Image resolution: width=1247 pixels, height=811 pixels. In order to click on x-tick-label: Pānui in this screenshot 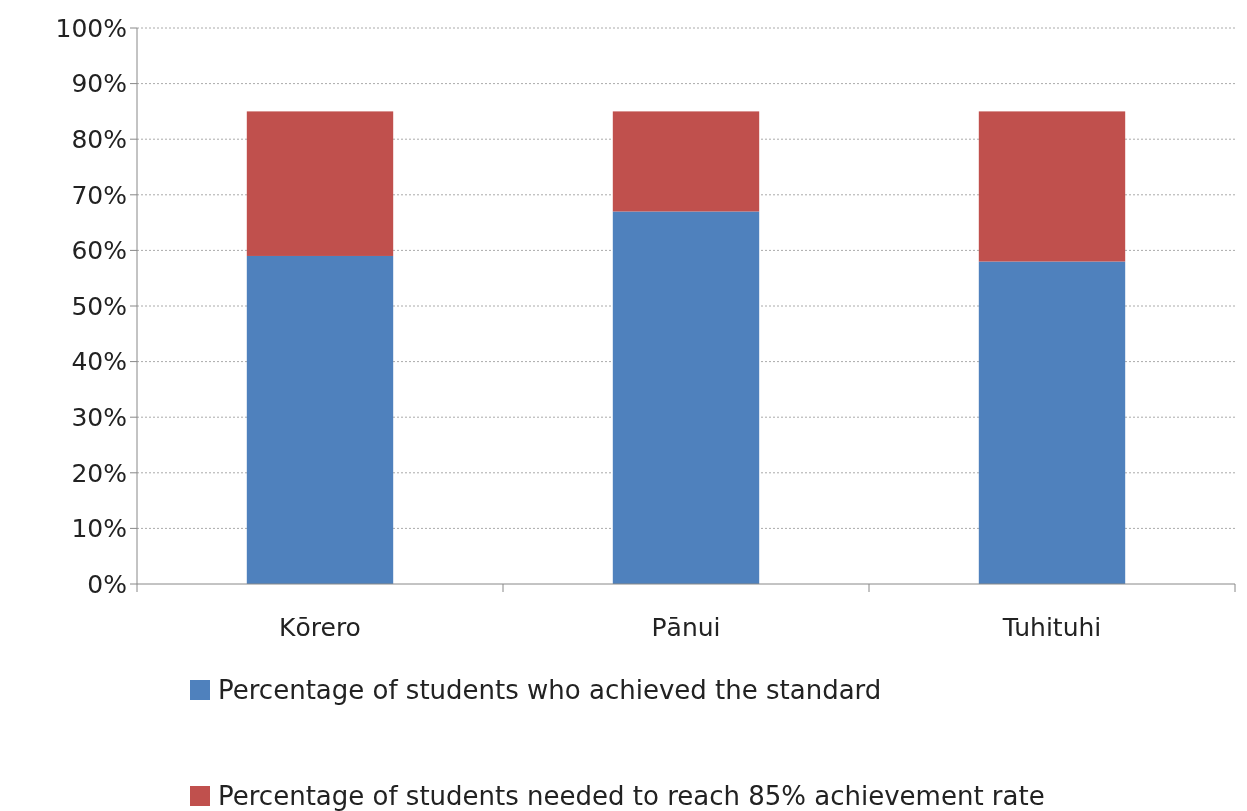, I will do `click(686, 627)`.